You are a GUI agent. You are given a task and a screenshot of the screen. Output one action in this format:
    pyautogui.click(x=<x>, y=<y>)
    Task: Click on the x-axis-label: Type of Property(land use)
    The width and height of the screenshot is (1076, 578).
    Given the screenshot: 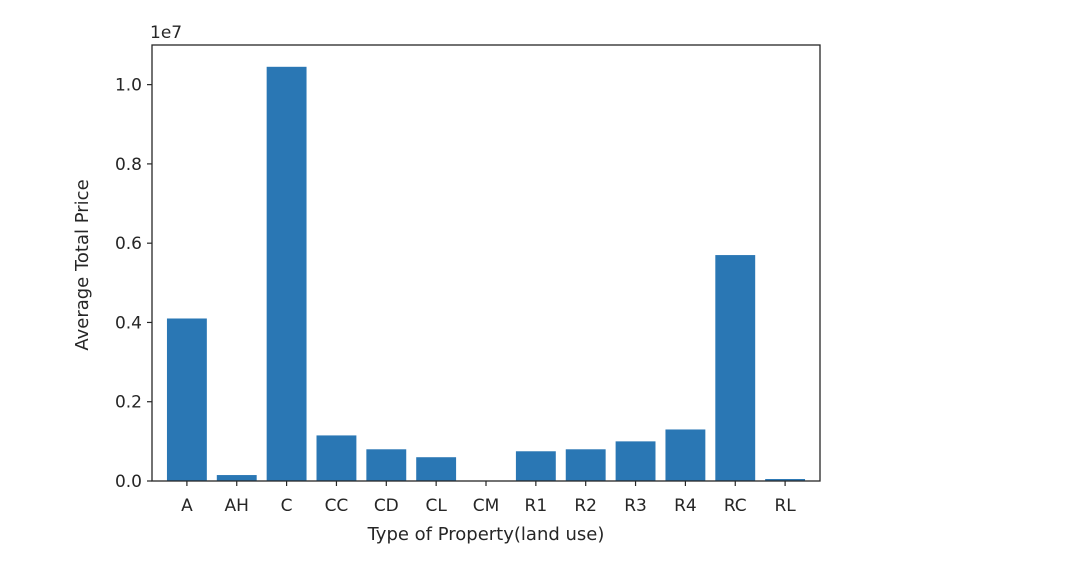 What is the action you would take?
    pyautogui.click(x=486, y=534)
    